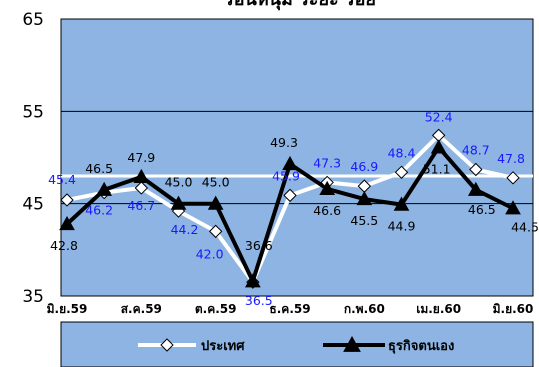 This screenshot has height=367, width=539. I want to click on data-label-ธุรกิจตนเอง: 42.8, so click(64, 245).